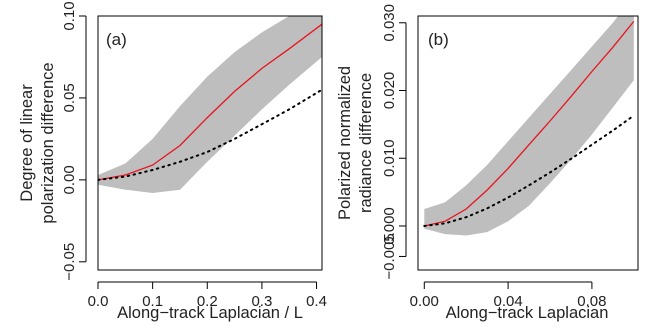 The image size is (646, 327). Describe the element at coordinates (207, 301) in the screenshot. I see `x-tick-label-a: 0.2` at that location.